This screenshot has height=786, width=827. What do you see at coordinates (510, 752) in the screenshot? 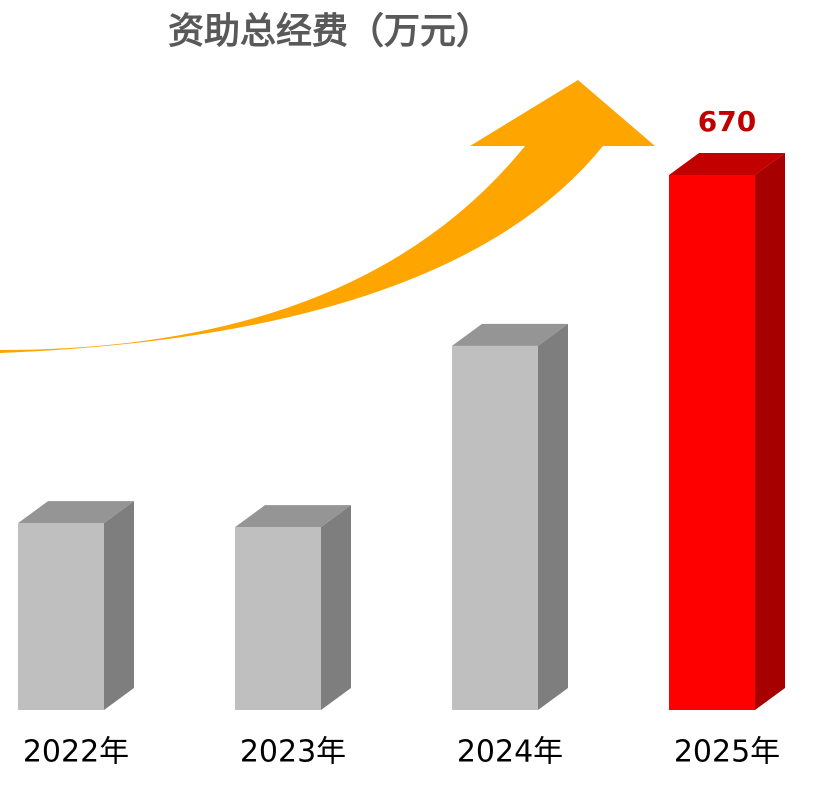
I see `x-tick-label: 2024年` at bounding box center [510, 752].